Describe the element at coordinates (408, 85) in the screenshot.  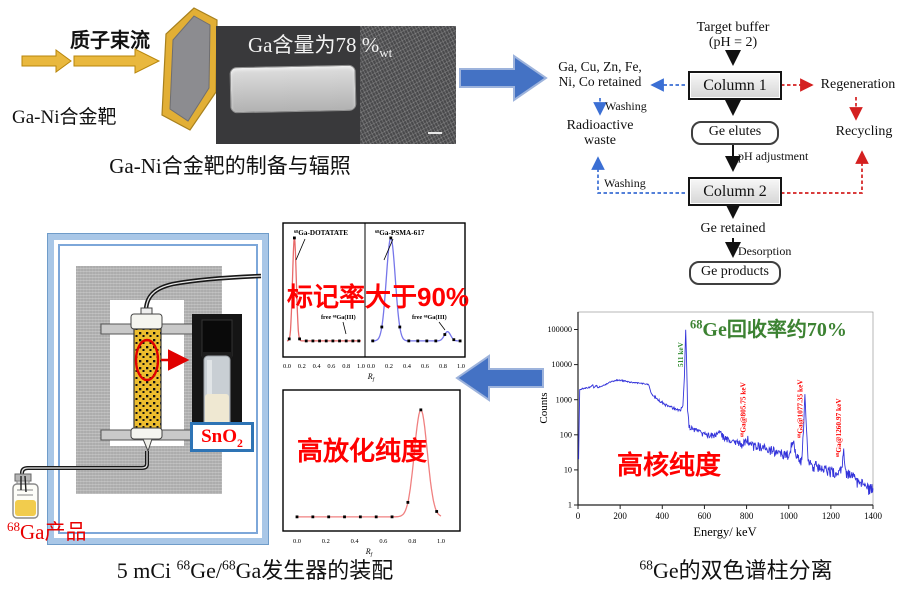
I see `sem-texture` at that location.